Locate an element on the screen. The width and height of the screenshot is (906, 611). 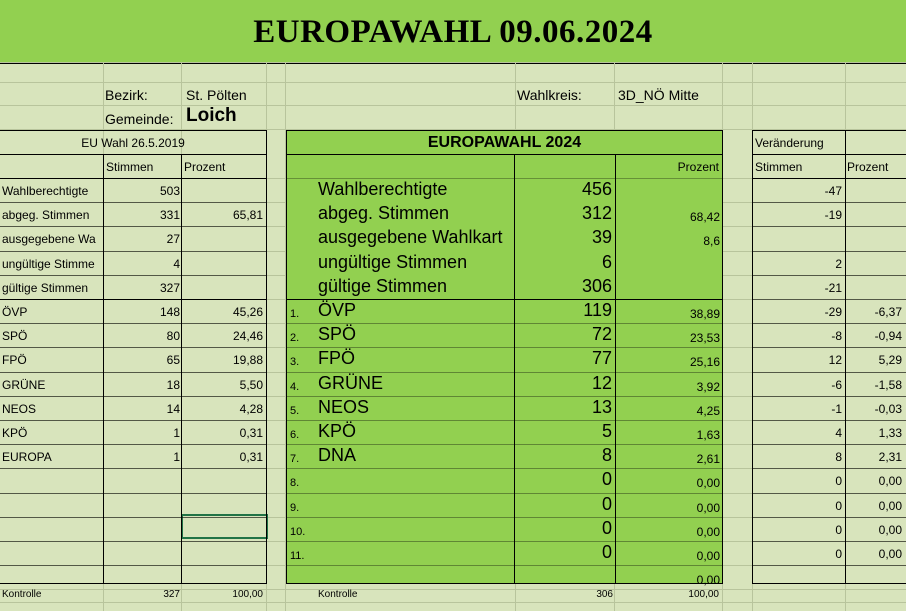
eu2024-row-stimmen: 456 is located at coordinates (596, 189).